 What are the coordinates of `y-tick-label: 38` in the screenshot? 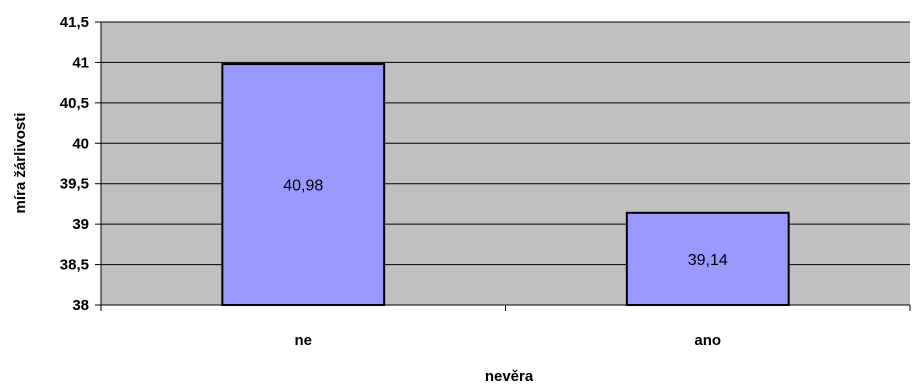 It's located at (80, 305).